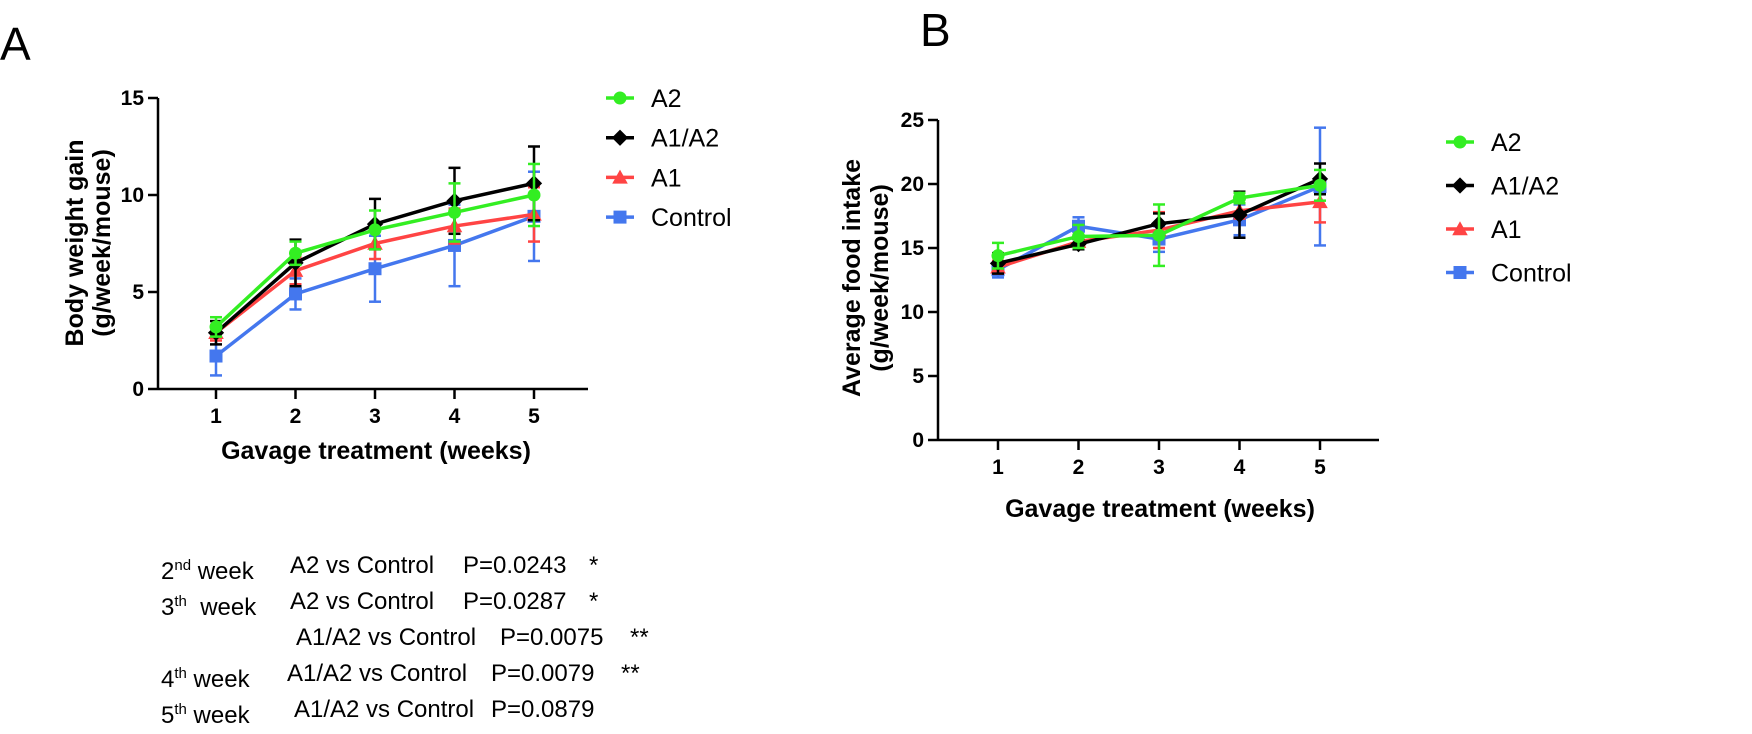 The image size is (1752, 734). I want to click on chart-b-x-axis-title: Gavage treatment (weeks), so click(1160, 509).